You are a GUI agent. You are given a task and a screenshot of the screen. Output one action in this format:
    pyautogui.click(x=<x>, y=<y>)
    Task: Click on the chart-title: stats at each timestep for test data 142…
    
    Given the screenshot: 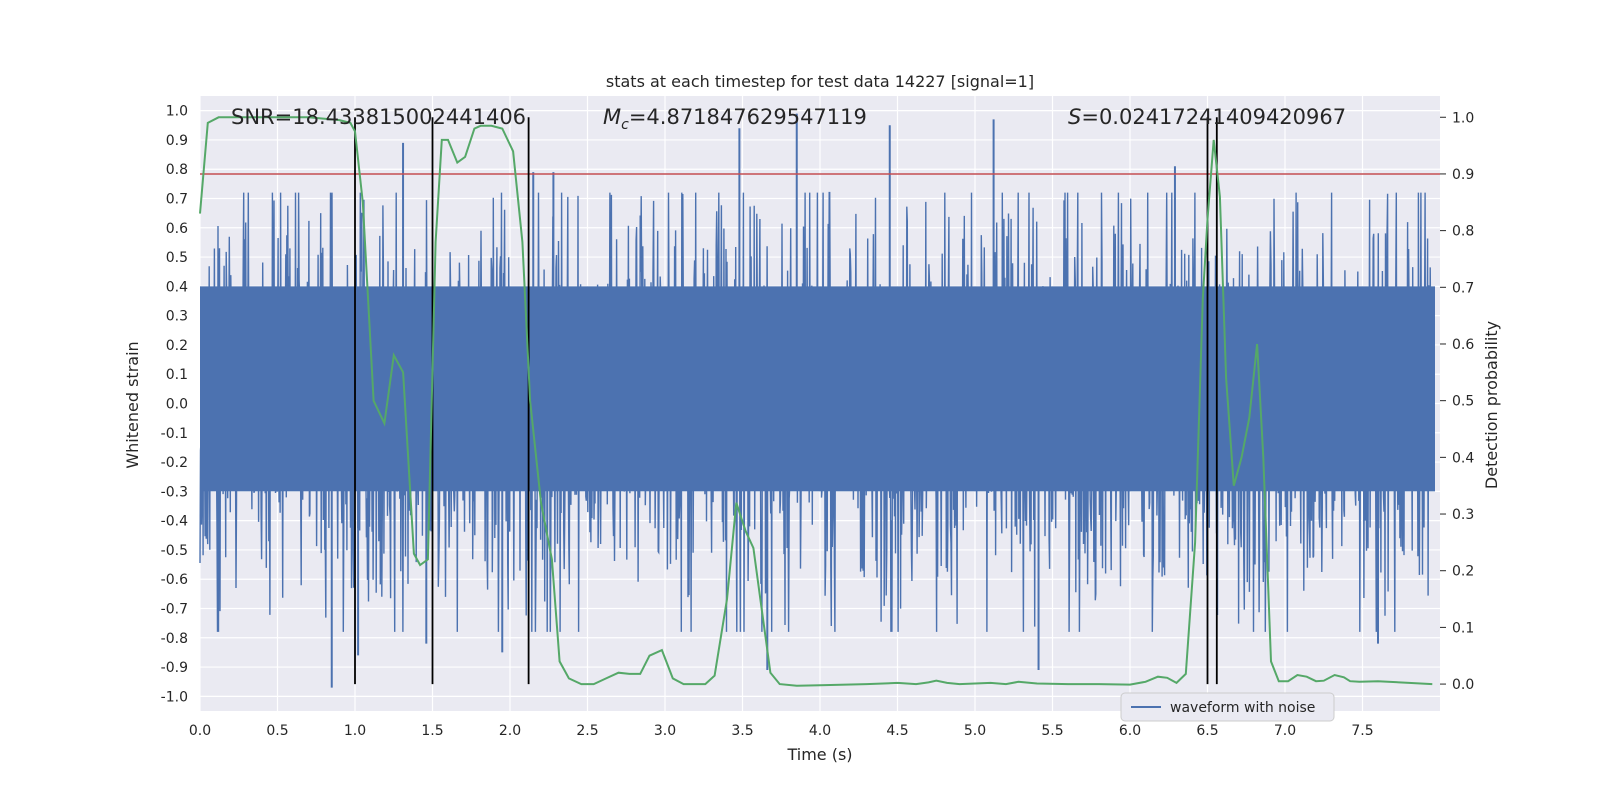 What is the action you would take?
    pyautogui.click(x=820, y=81)
    